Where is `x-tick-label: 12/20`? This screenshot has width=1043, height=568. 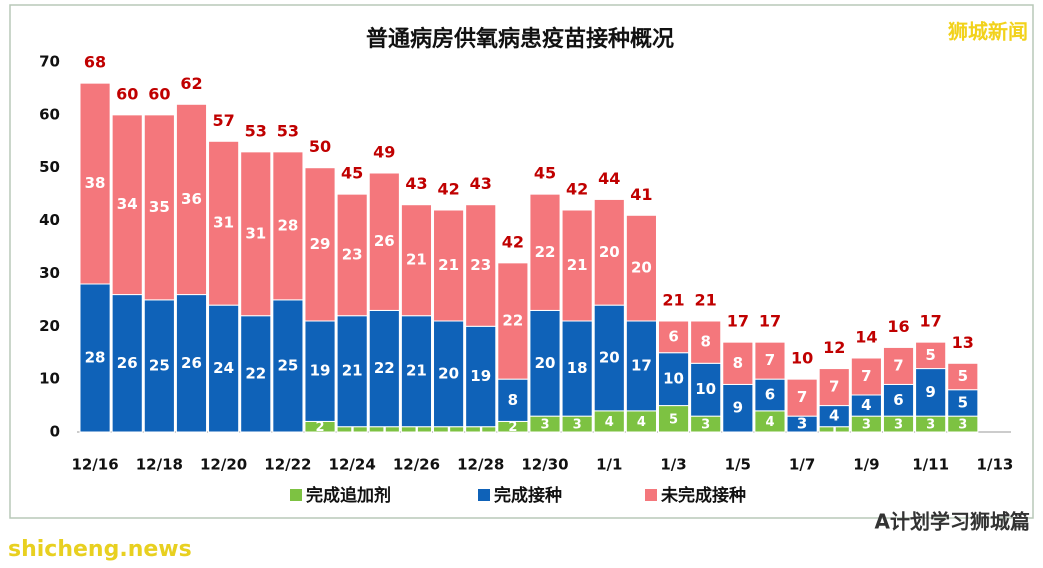 x-tick-label: 12/20 is located at coordinates (223, 465).